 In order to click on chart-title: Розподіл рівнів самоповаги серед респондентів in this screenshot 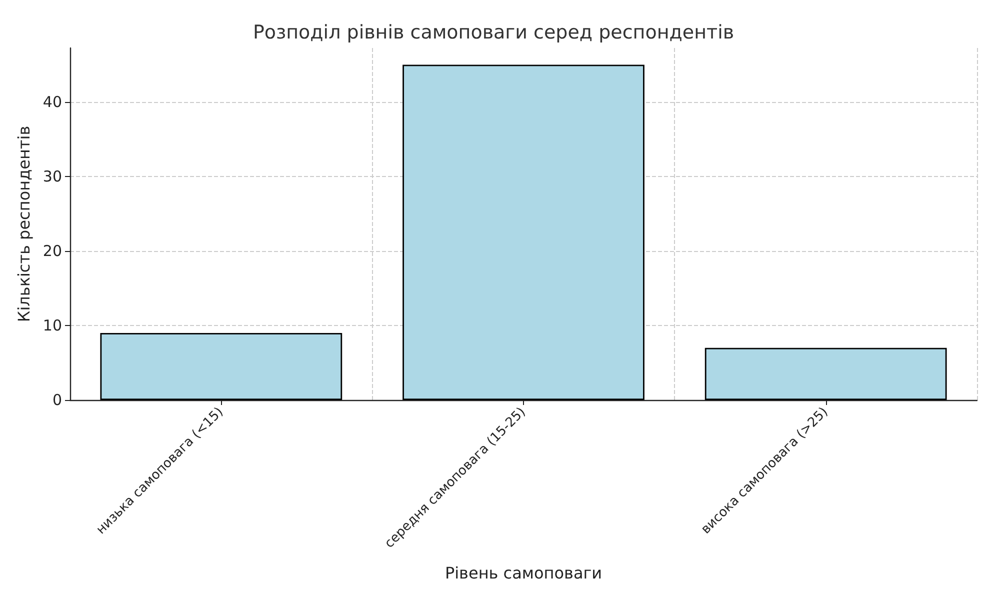, I will do `click(493, 33)`.